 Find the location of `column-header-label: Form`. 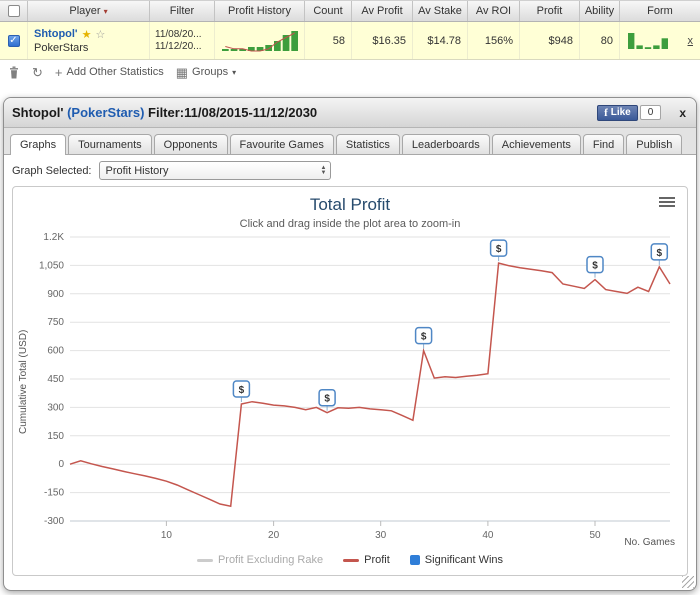

column-header-label: Form is located at coordinates (660, 11).